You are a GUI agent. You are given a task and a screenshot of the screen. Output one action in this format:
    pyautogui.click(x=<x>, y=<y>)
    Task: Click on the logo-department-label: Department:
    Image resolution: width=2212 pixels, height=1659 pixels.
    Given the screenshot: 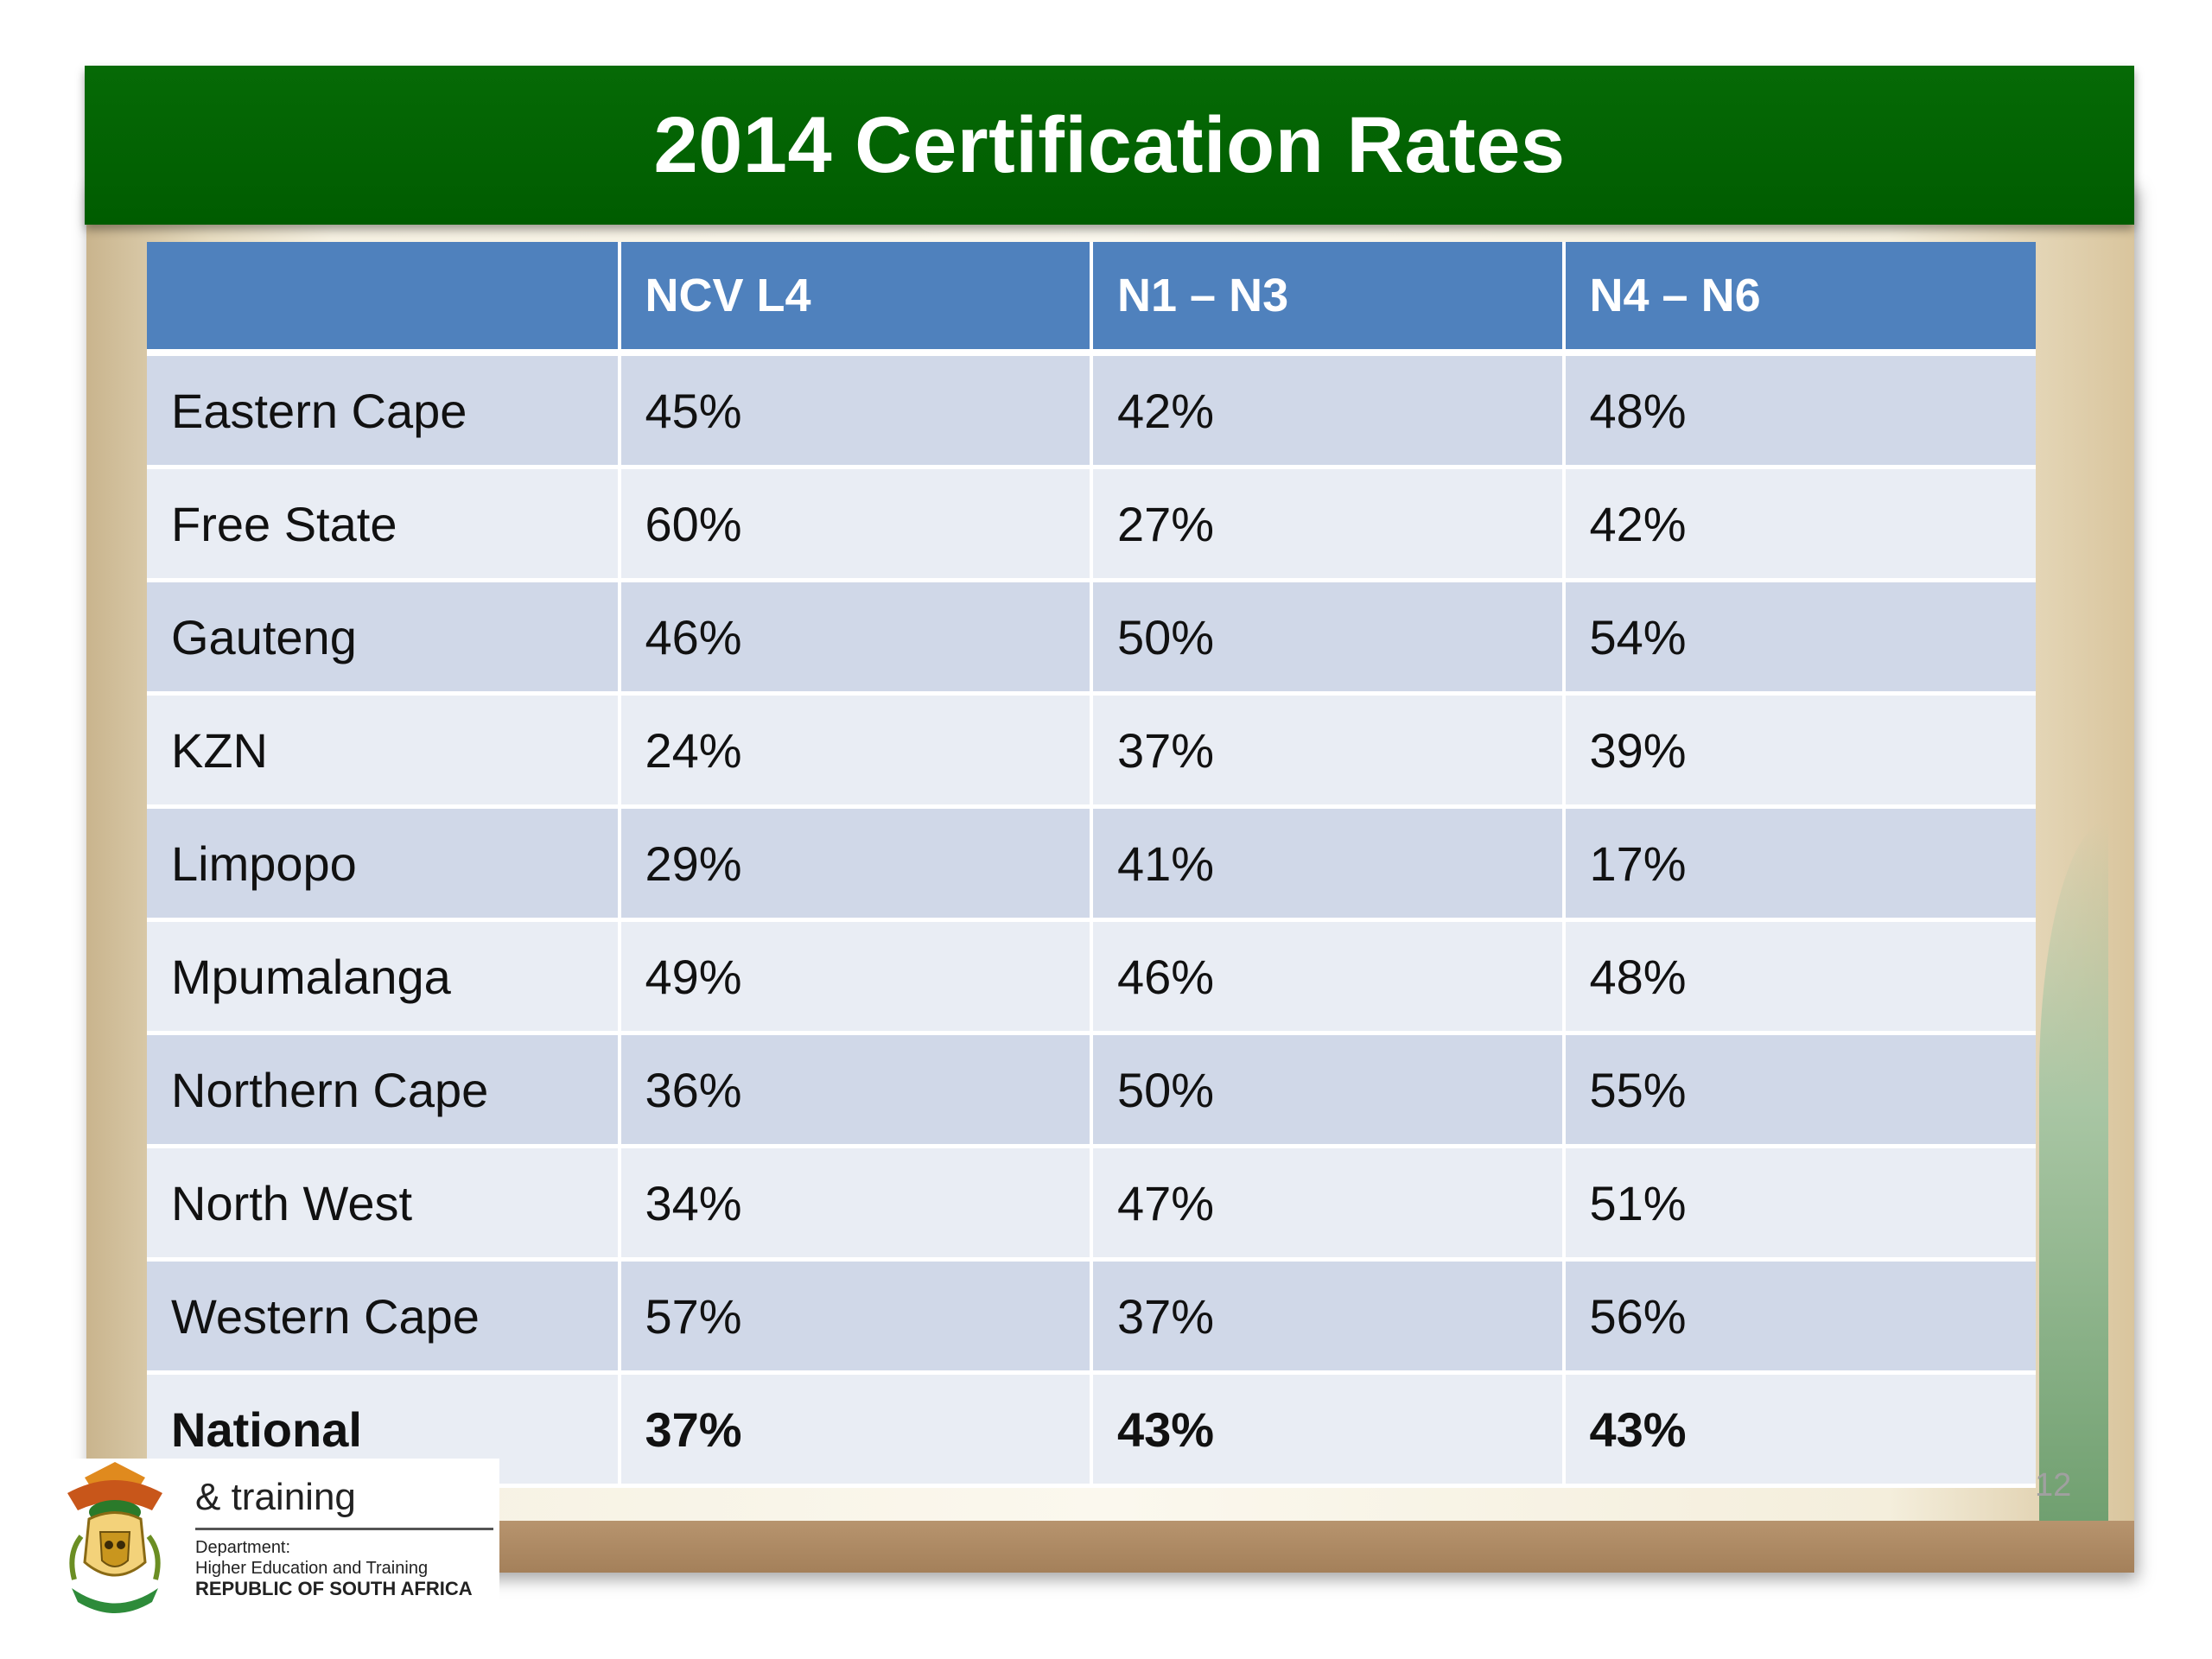 What is the action you would take?
    pyautogui.click(x=243, y=1547)
    